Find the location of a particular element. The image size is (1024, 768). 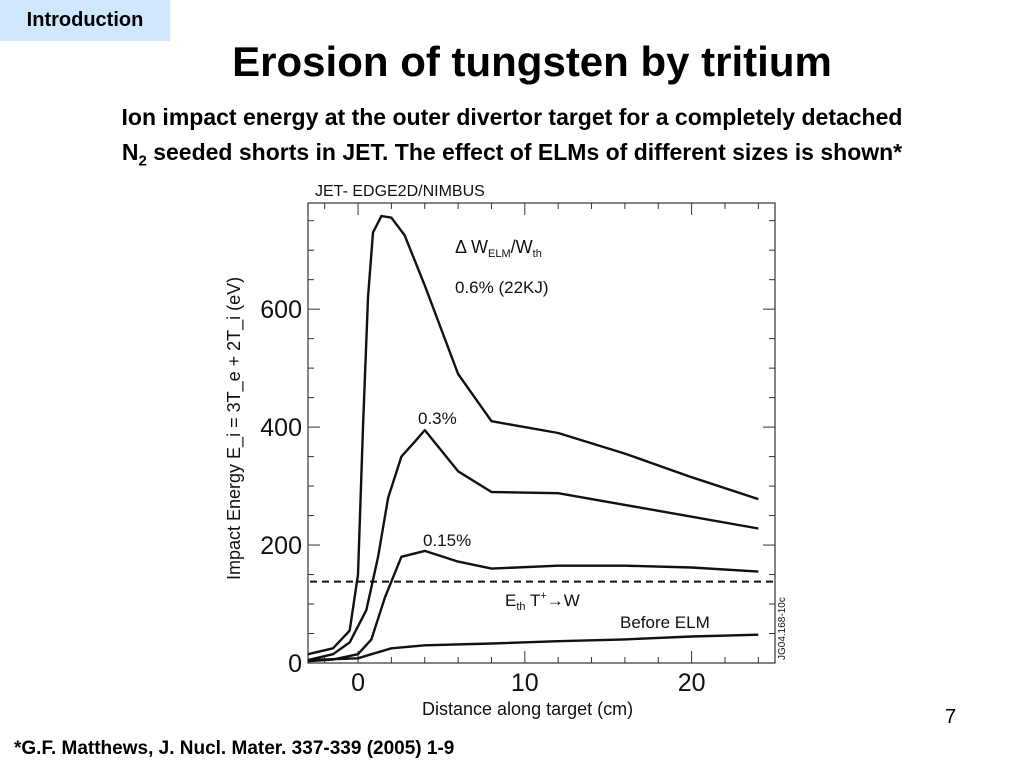

subtitle-line-2-sub: 2 is located at coordinates (142, 161).